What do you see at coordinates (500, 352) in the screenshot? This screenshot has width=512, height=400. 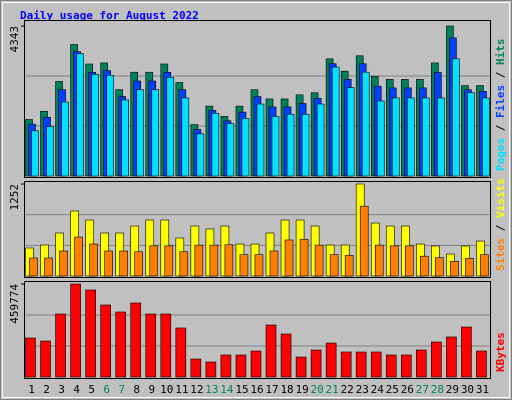 I see `legend: KBytes` at bounding box center [500, 352].